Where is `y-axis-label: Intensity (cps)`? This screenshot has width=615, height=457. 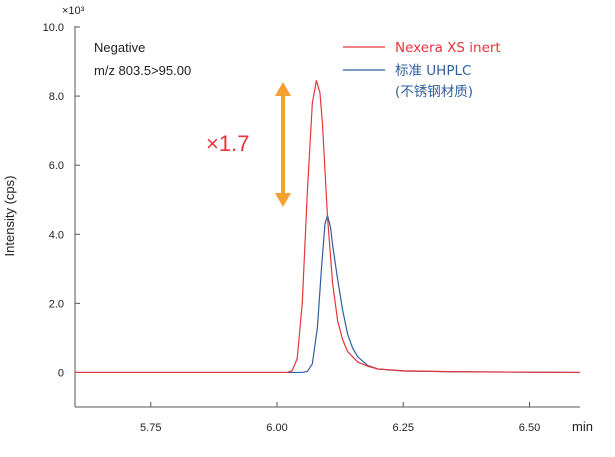
y-axis-label: Intensity (cps) is located at coordinates (9, 216).